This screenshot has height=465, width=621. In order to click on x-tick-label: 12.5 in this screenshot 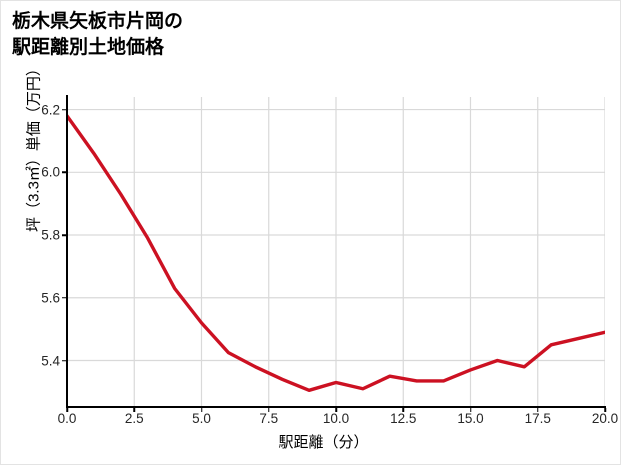, I will do `click(403, 418)`.